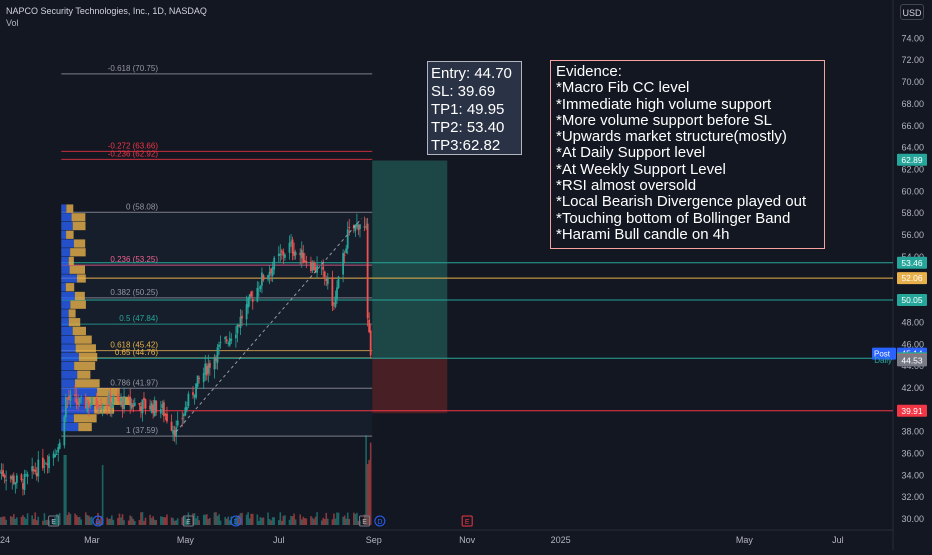 The image size is (932, 555). What do you see at coordinates (838, 540) in the screenshot?
I see `x-tick-label: Jul` at bounding box center [838, 540].